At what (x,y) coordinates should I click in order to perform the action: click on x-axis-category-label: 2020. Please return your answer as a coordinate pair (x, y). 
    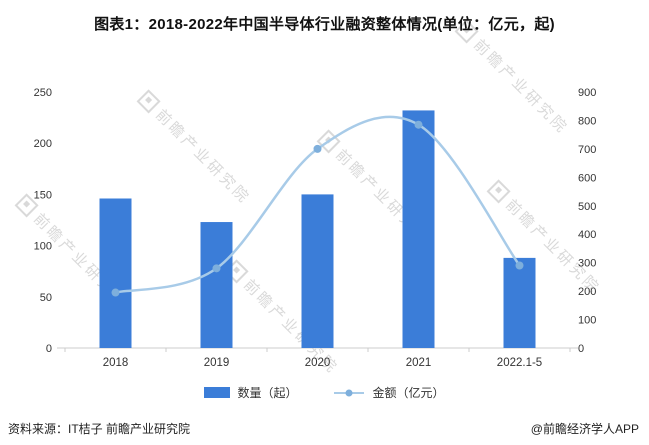
    Looking at the image, I should click on (318, 363).